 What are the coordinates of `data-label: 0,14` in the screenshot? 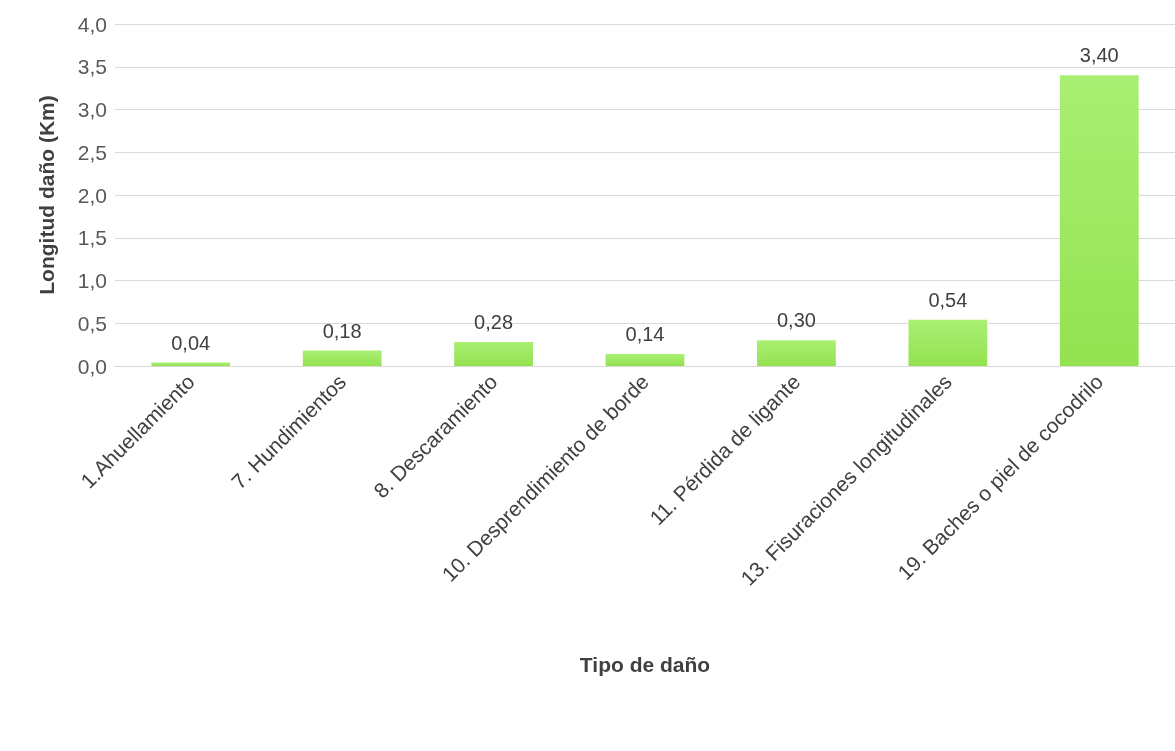 It's located at (645, 334).